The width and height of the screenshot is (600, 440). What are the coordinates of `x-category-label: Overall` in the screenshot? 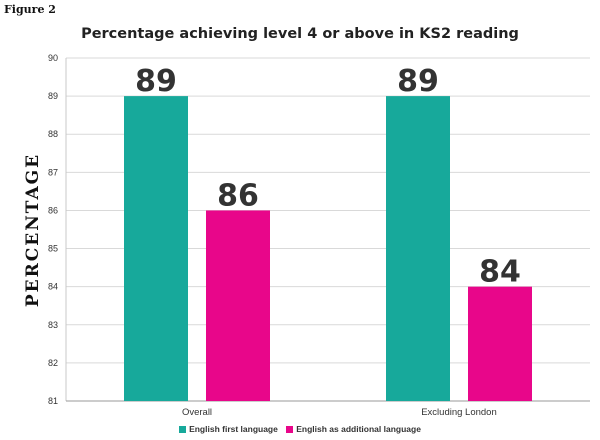 It's located at (197, 412).